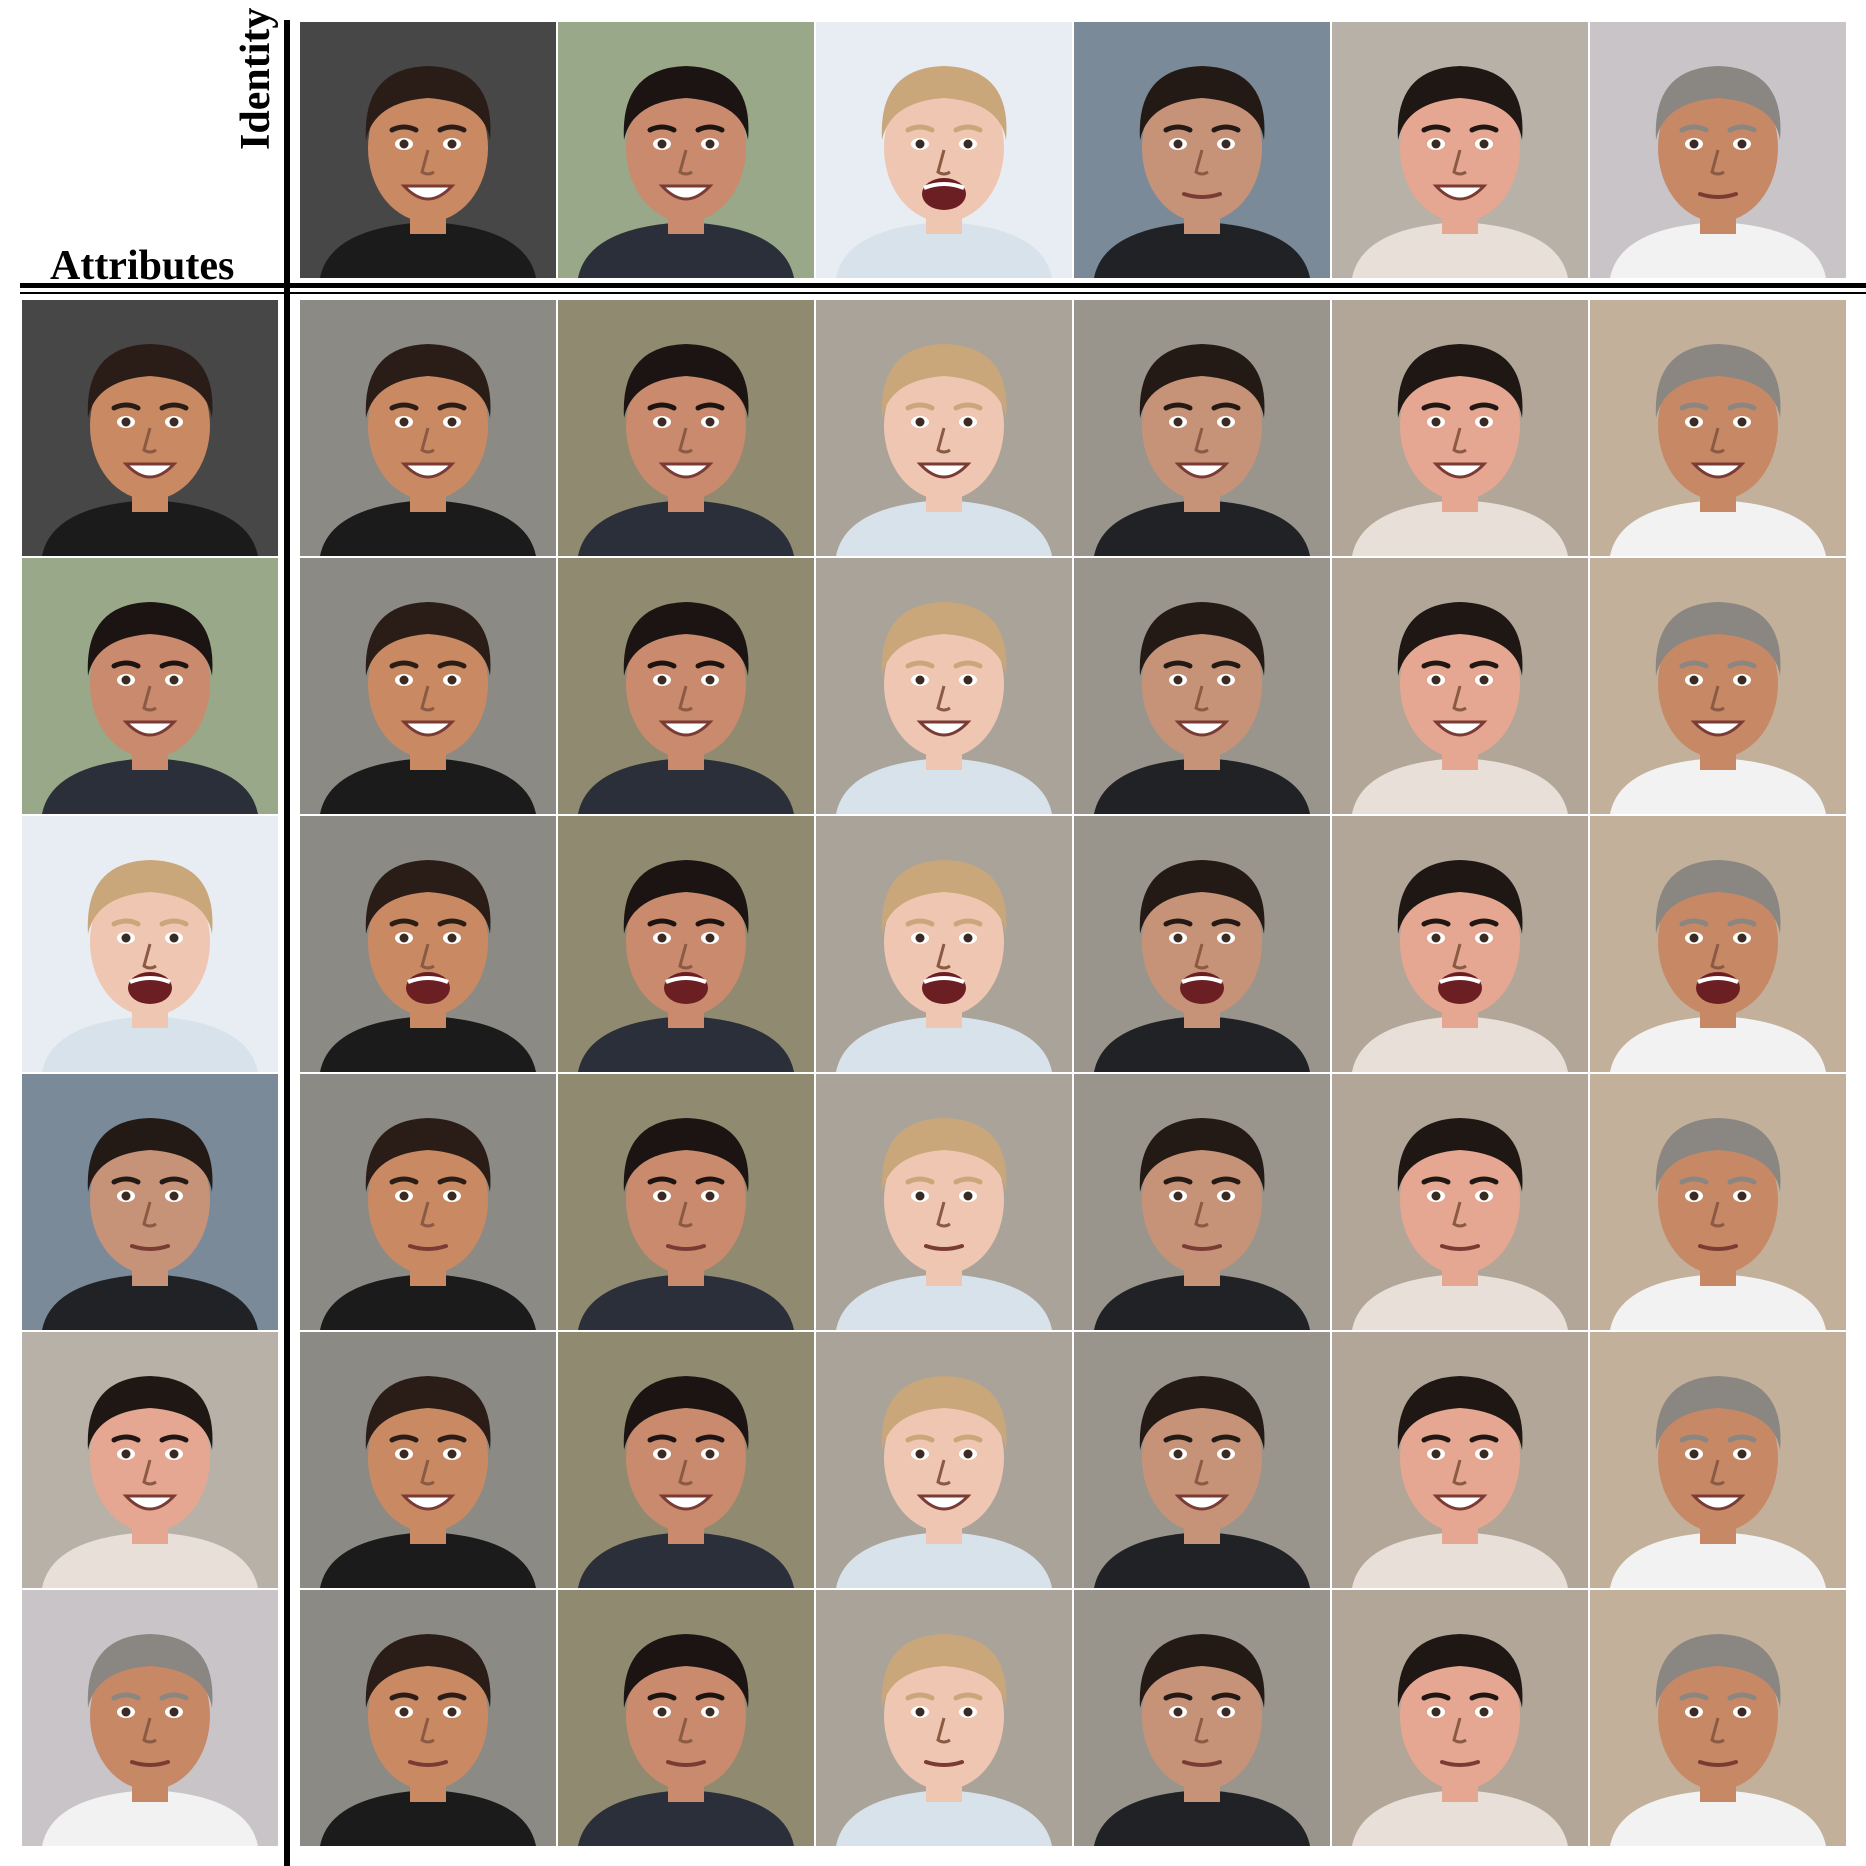 This screenshot has width=1866, height=1866. What do you see at coordinates (1202, 944) in the screenshot?
I see `generated-face-r3-c4` at bounding box center [1202, 944].